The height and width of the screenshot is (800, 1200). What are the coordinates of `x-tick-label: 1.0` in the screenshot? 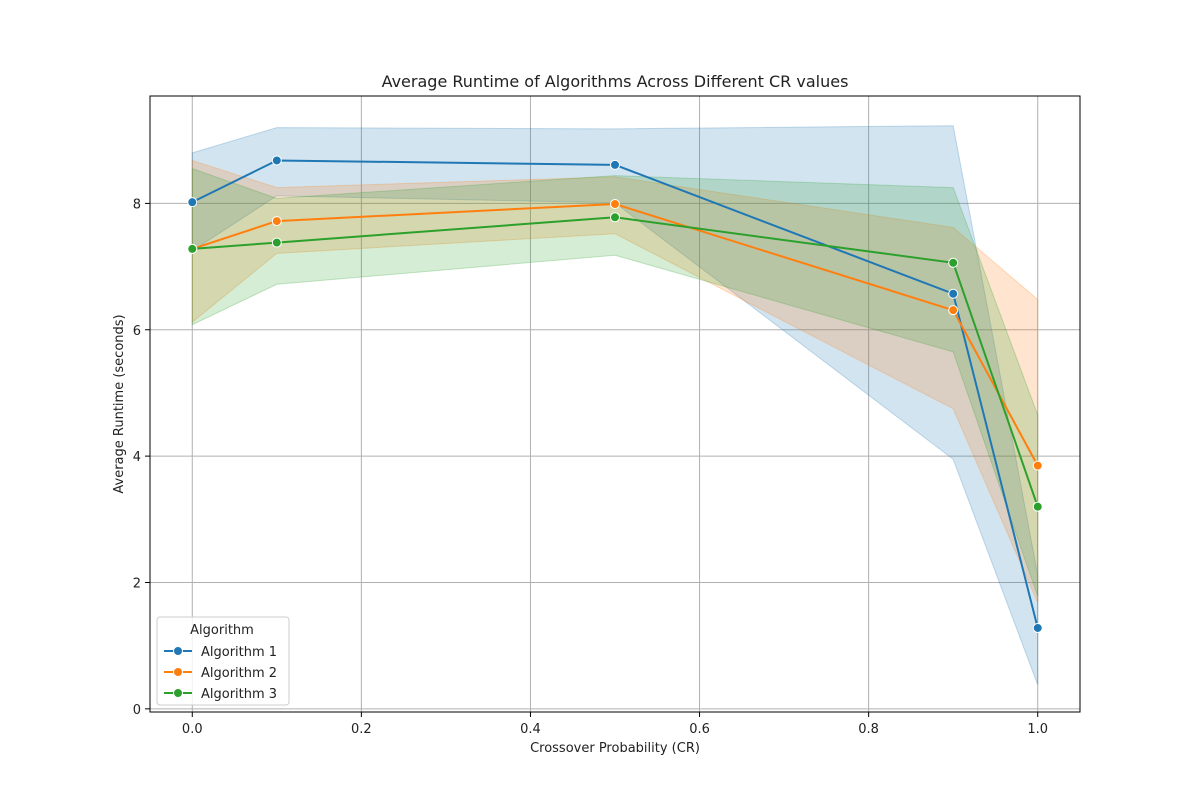 It's located at (1037, 729).